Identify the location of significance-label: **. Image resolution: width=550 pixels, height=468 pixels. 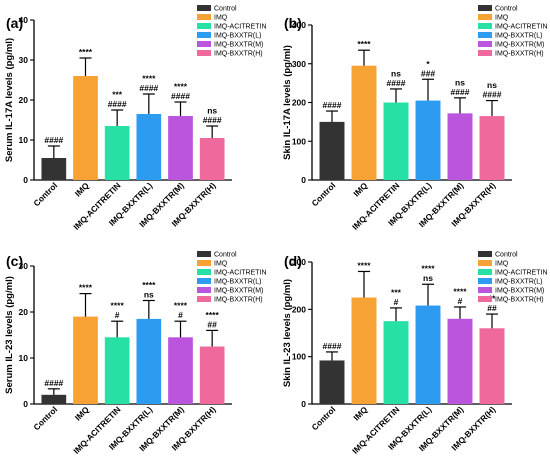
(492, 299).